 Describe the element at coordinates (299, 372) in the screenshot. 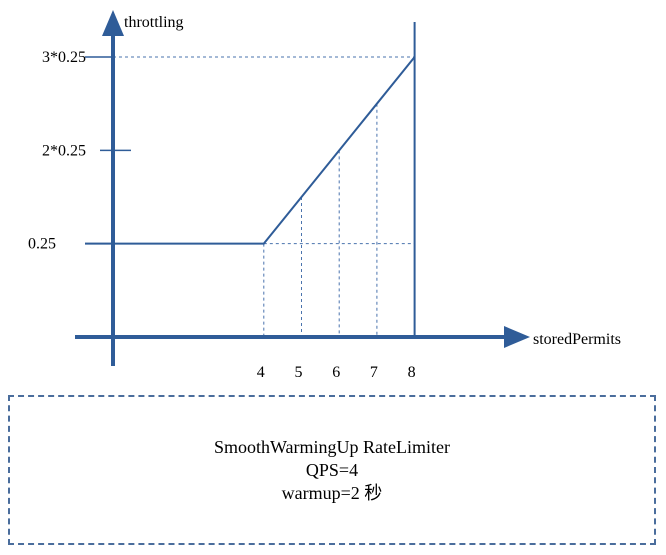

I see `x-tick-label-5: 5` at that location.